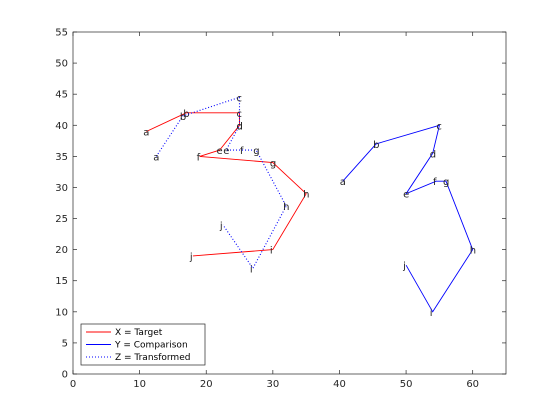 This screenshot has width=560, height=420. I want to click on y-tick-label: 30, so click(61, 188).